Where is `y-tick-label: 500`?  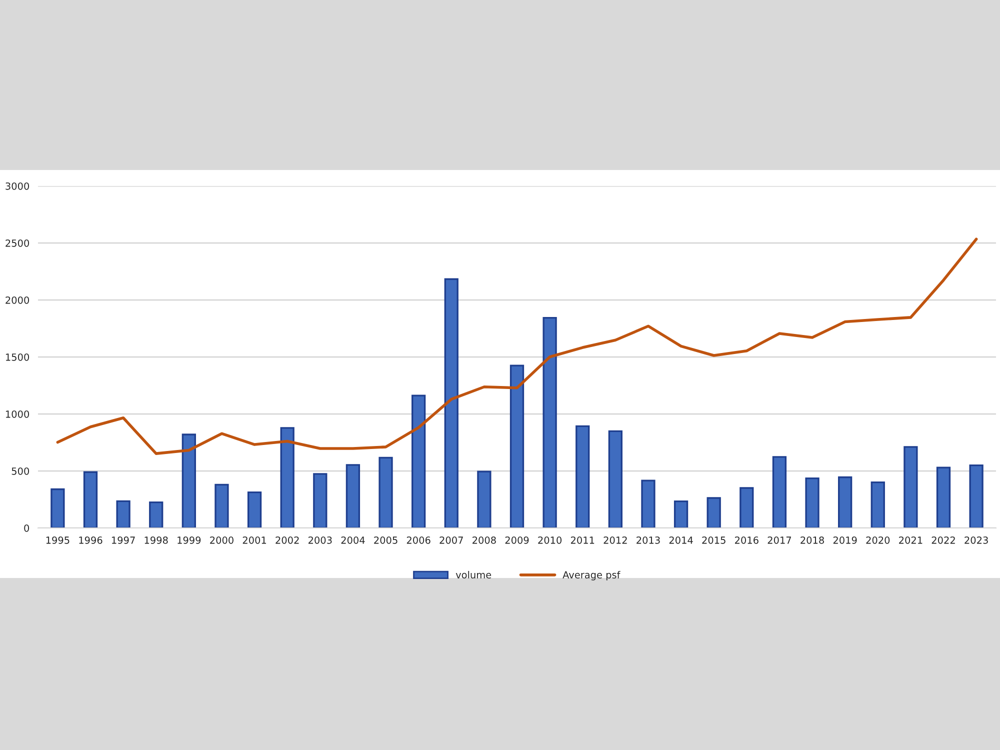
y-tick-label: 500 is located at coordinates (21, 471).